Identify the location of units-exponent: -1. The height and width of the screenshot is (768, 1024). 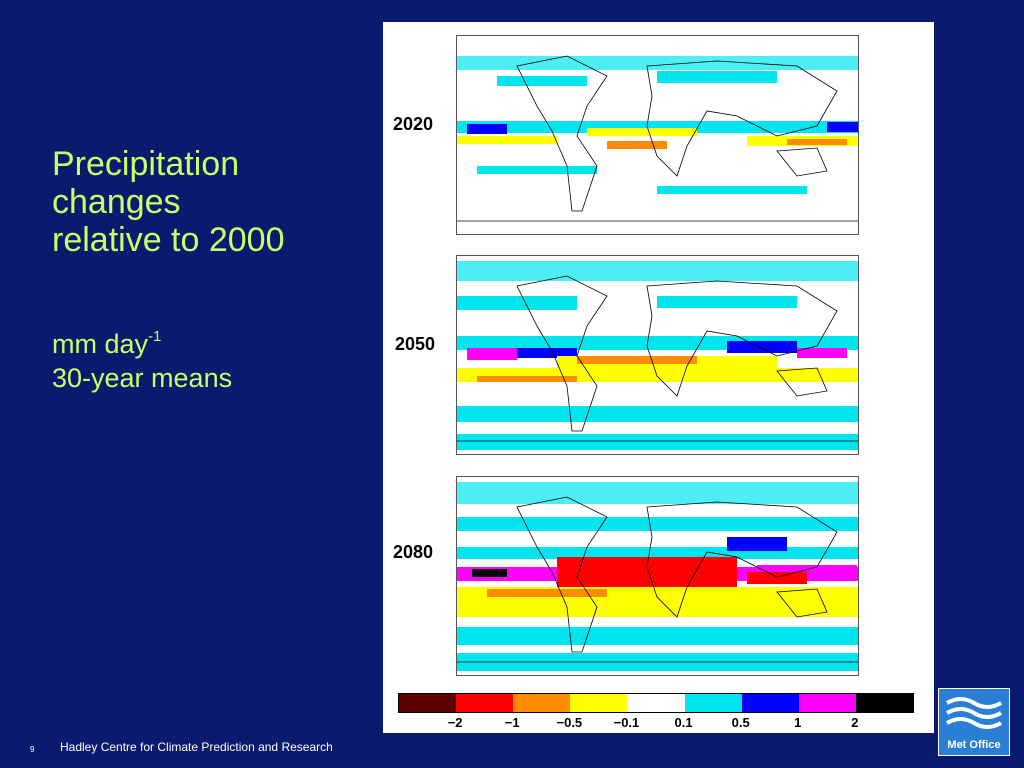
(155, 336).